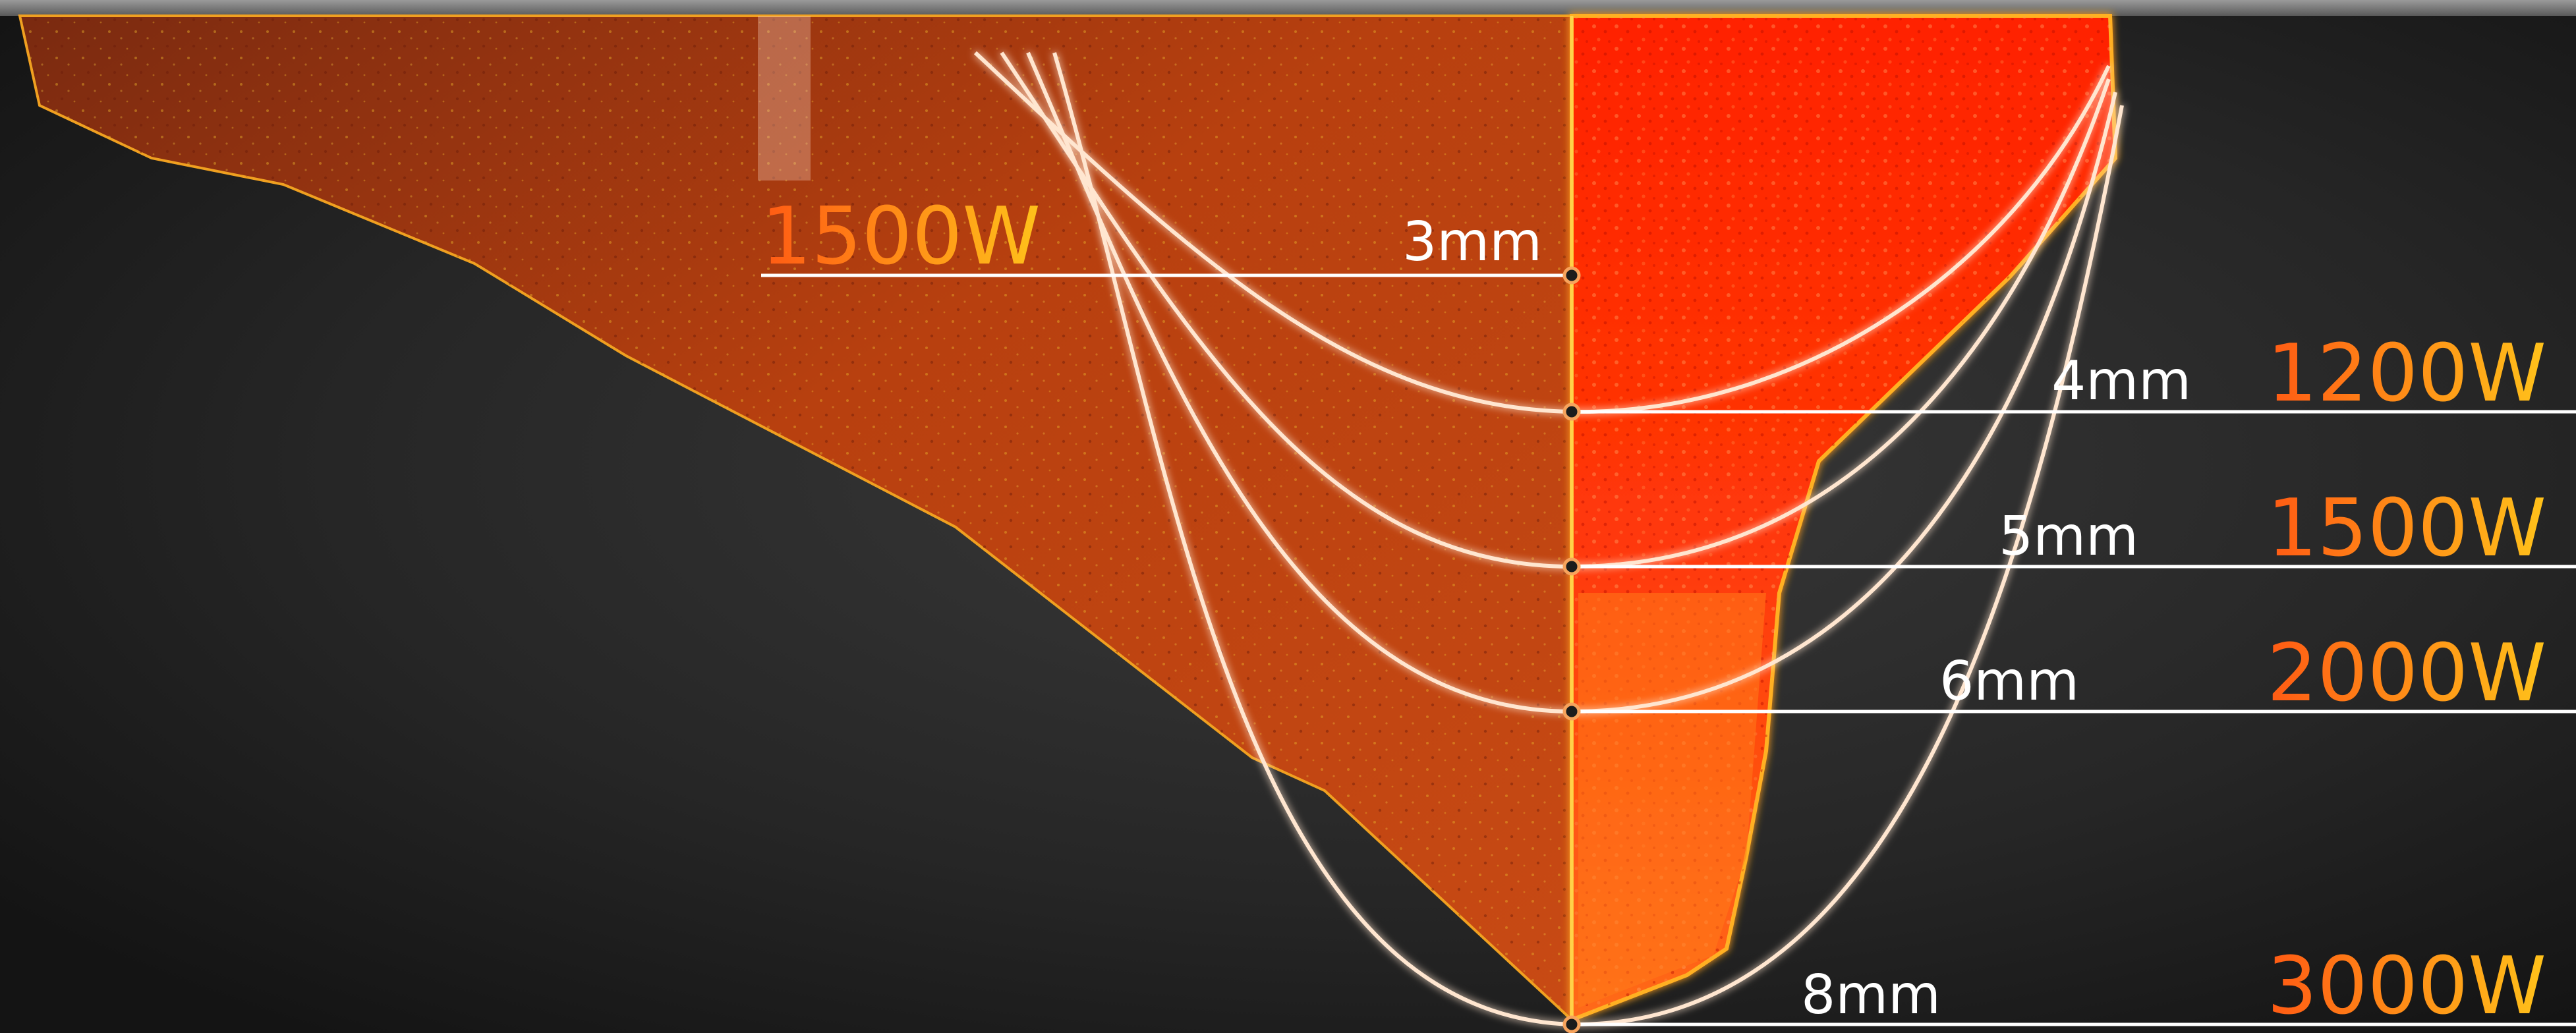 Image resolution: width=2576 pixels, height=1033 pixels. I want to click on power-label-4mm: 1200W, so click(2406, 374).